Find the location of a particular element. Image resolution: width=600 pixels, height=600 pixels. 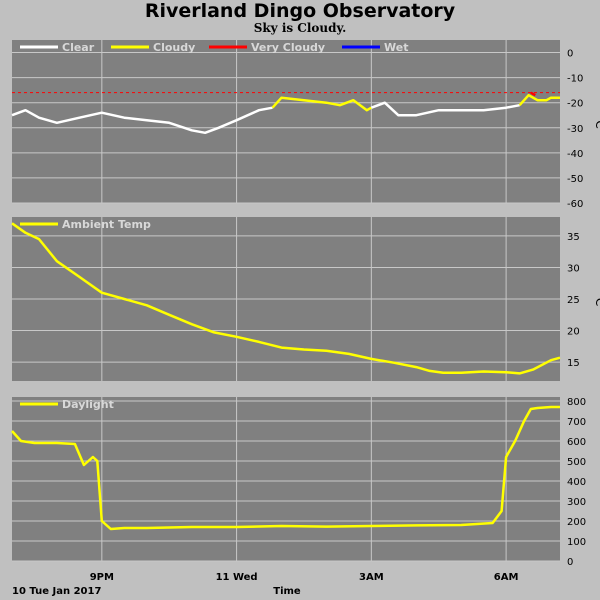

daylight-ytick-label: 100 is located at coordinates (576, 542).